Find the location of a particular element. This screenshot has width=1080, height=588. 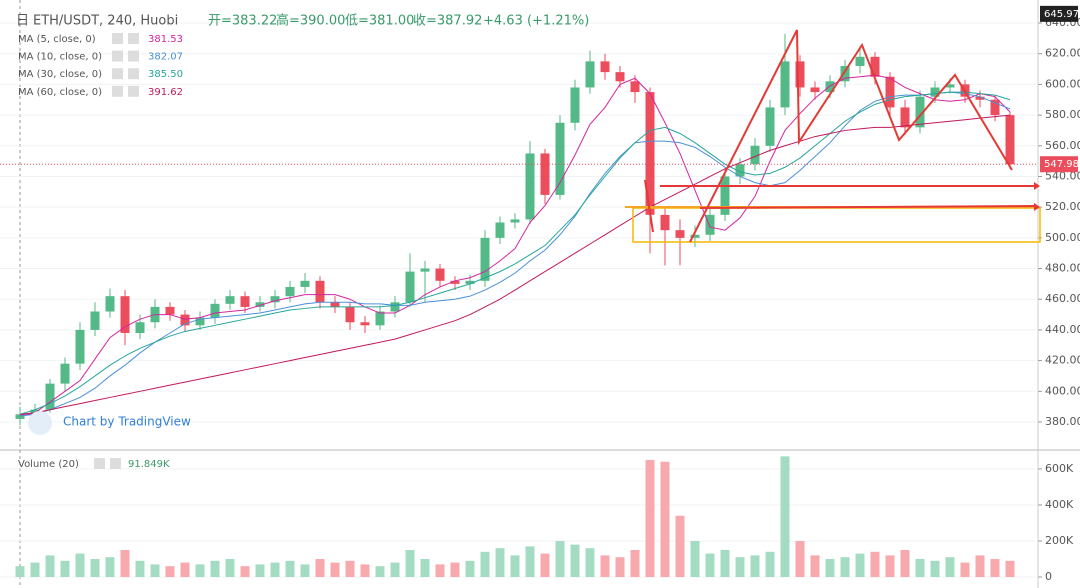

panel-value: 91.849K is located at coordinates (149, 464).